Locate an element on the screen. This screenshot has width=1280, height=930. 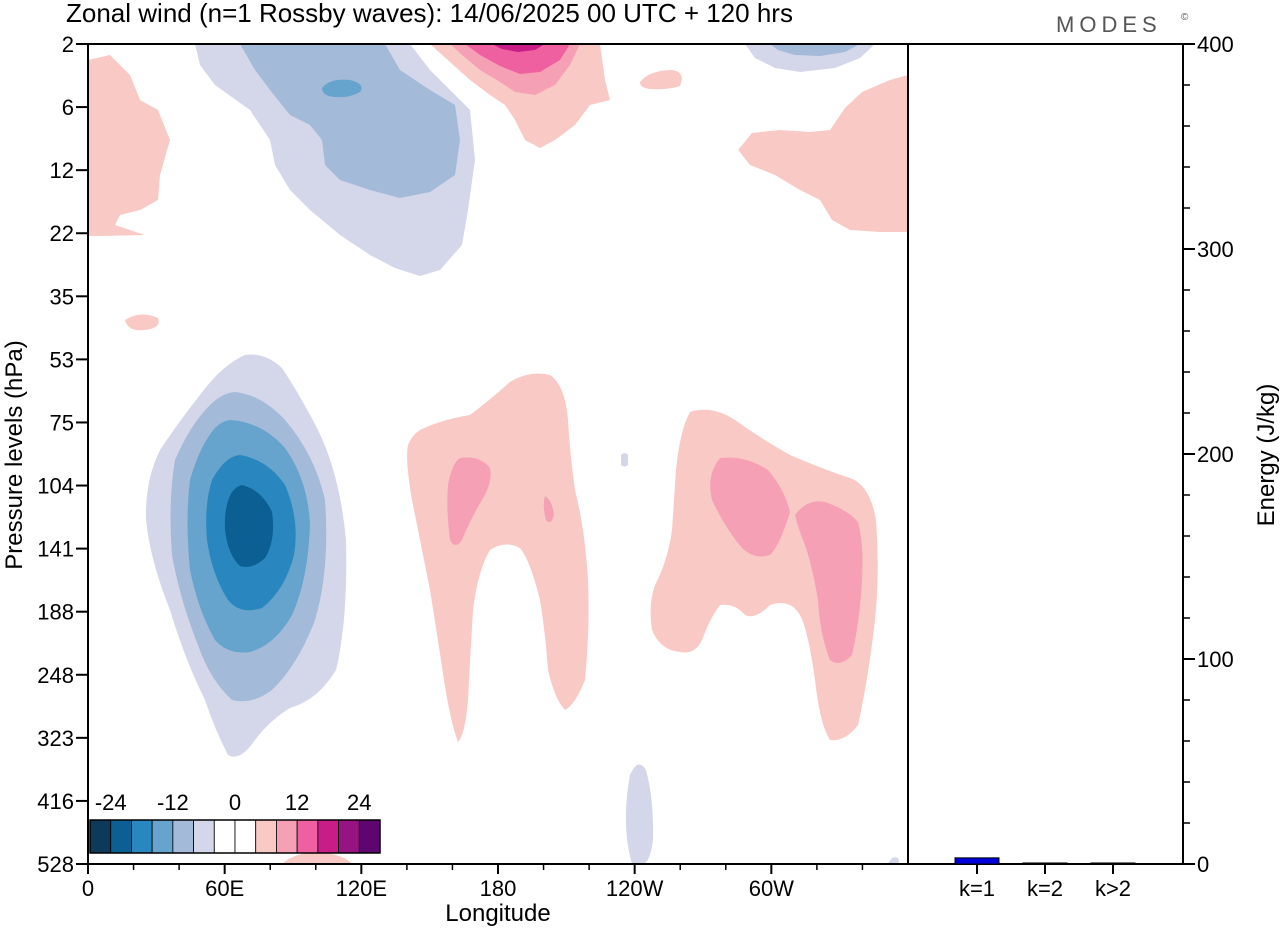
colorbar-label: -24 is located at coordinates (111, 802).